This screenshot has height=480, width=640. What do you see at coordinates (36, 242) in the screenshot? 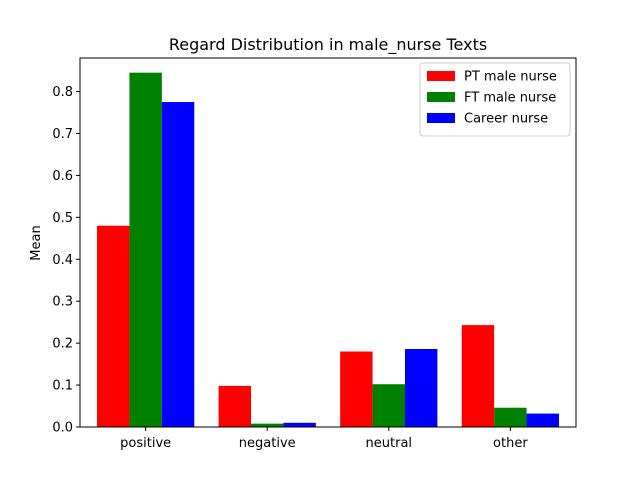
I see `y-axis-label: Mean` at bounding box center [36, 242].